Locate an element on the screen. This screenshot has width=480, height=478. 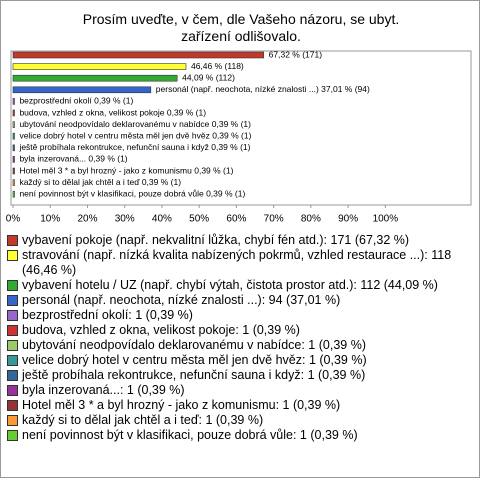
x-tick-label: 60% is located at coordinates (236, 219).